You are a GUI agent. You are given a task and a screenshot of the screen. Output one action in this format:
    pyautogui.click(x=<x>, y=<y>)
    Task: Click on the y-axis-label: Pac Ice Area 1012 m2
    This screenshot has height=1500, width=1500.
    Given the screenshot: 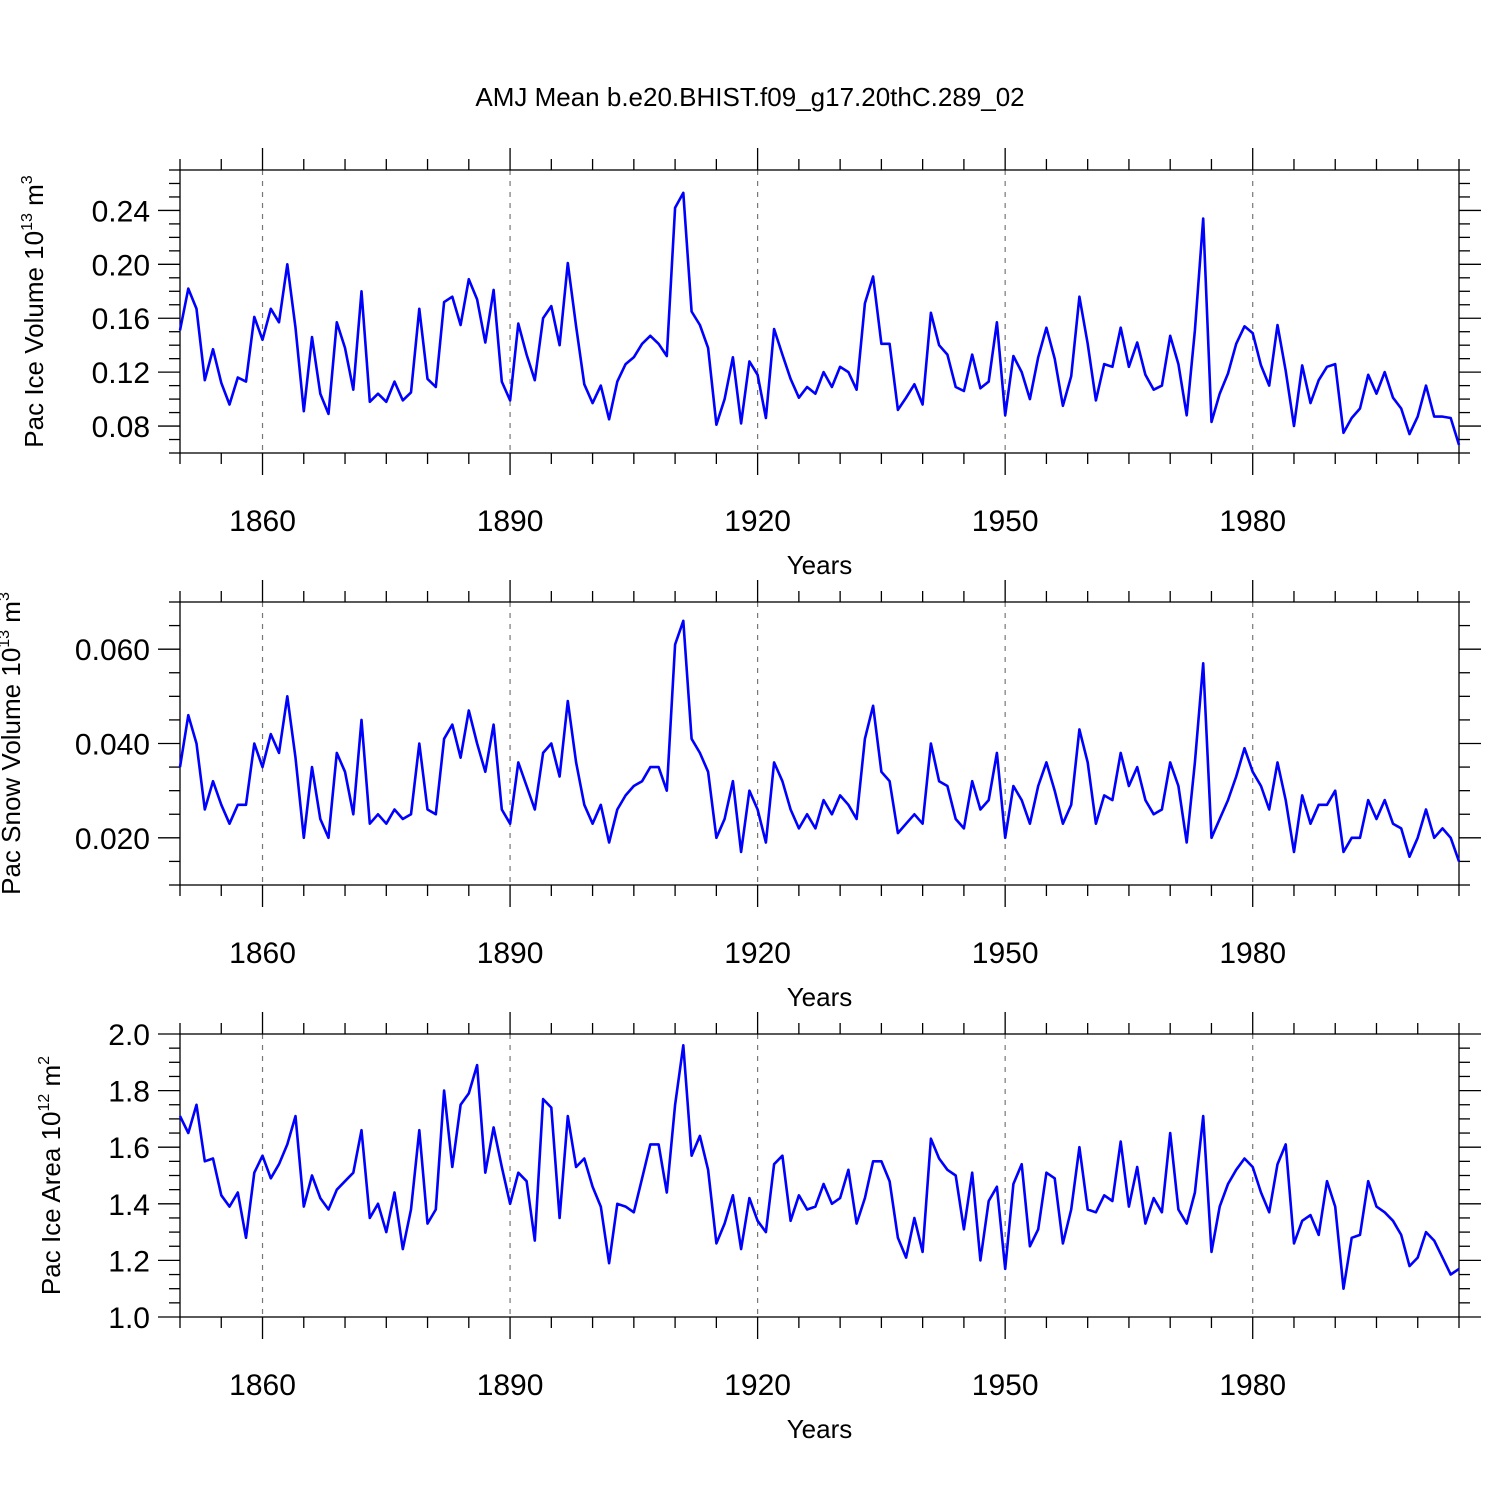 What is the action you would take?
    pyautogui.click(x=51, y=1175)
    